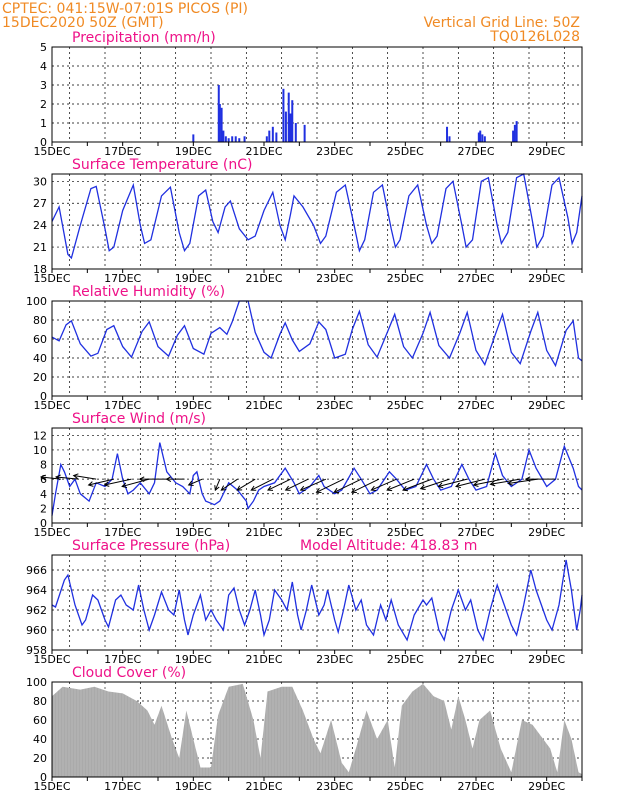  I want to click on y-tick-label: 6, so click(43, 479).